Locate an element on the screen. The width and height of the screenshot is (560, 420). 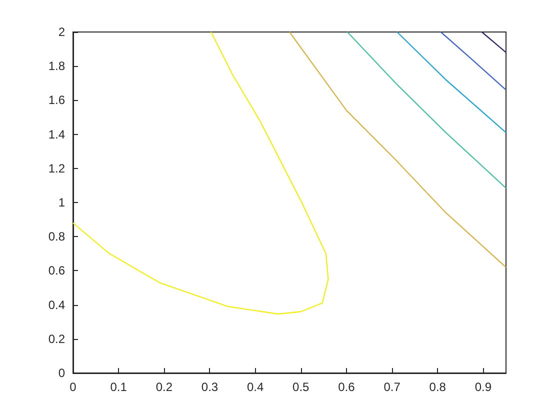
y-tick-label: 0 is located at coordinates (62, 373).